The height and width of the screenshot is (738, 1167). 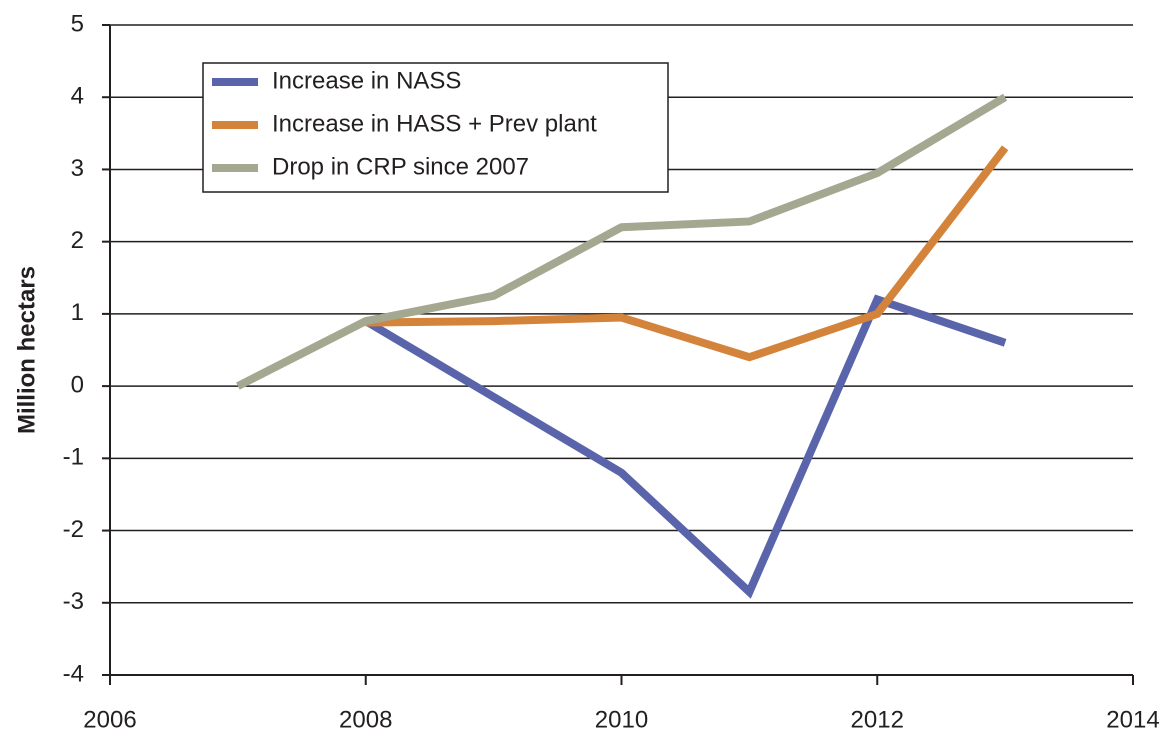 What do you see at coordinates (77, 168) in the screenshot?
I see `y-tick-label: 3` at bounding box center [77, 168].